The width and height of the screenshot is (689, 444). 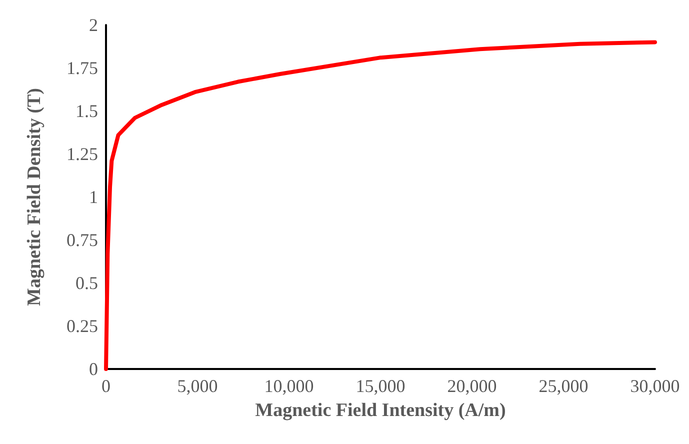 What do you see at coordinates (289, 386) in the screenshot?
I see `x-tick-label: 10,000` at bounding box center [289, 386].